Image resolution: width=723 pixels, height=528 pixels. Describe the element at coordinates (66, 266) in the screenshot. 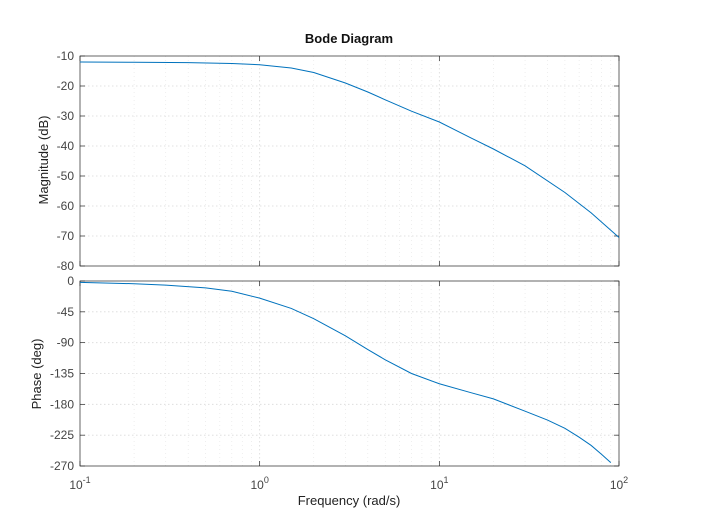

I see `magnitude-y-tick-label: -80` at that location.